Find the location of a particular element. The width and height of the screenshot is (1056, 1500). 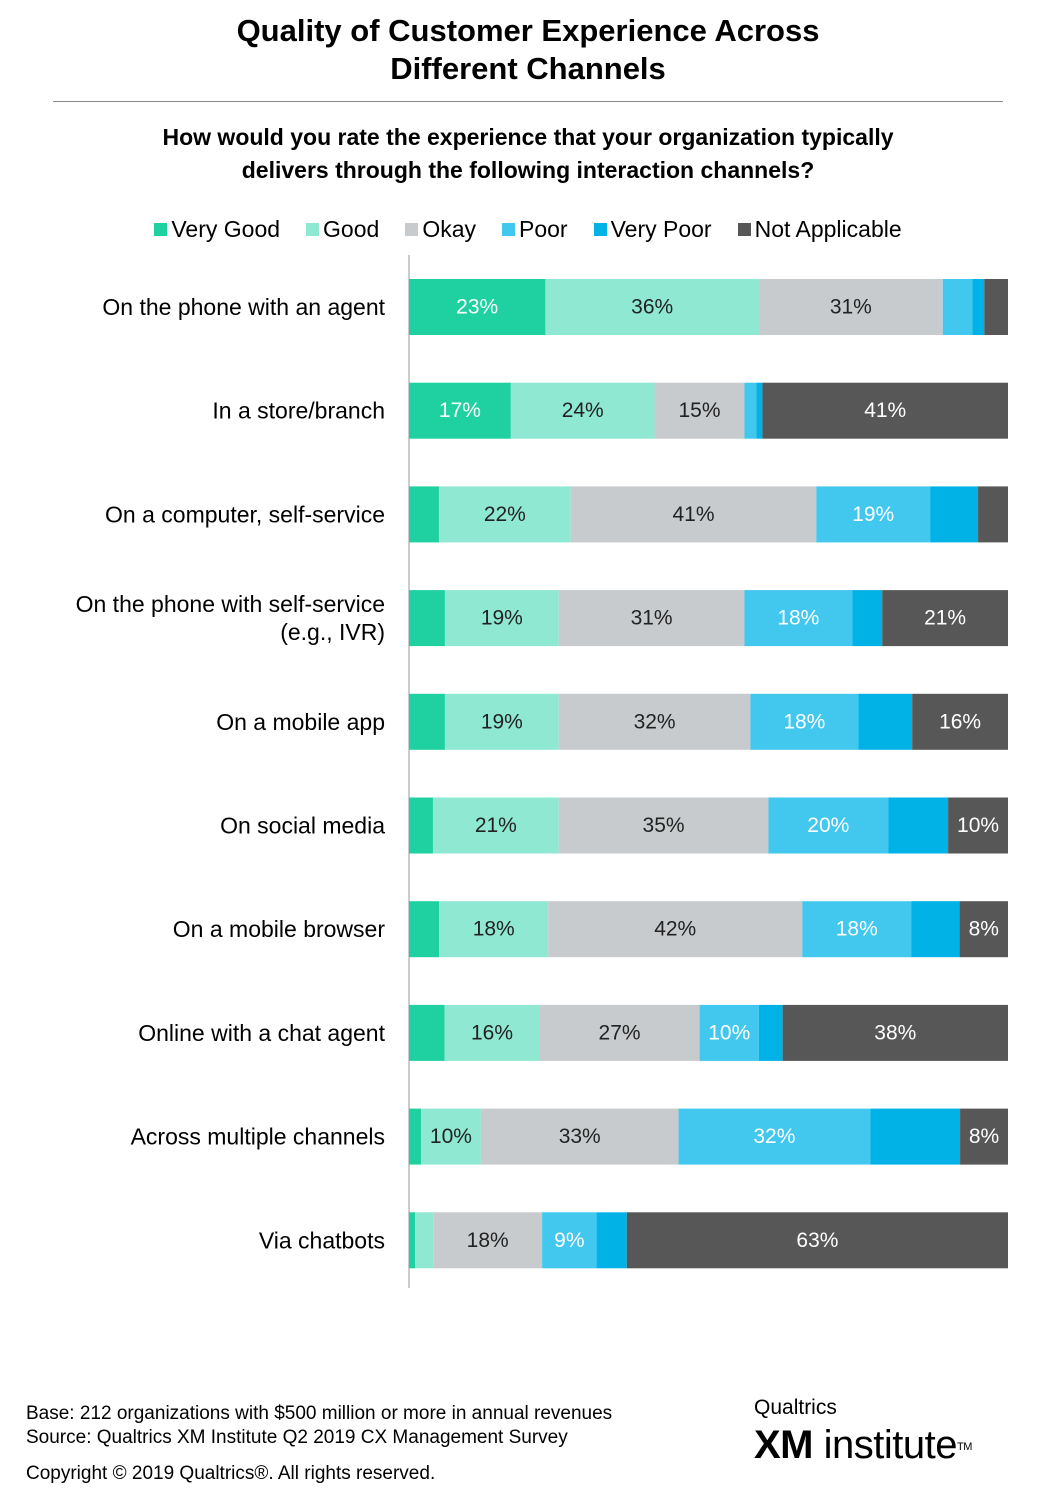

category-label-online-with-a-chat-agent: Online with a chat agent is located at coordinates (261, 1033).